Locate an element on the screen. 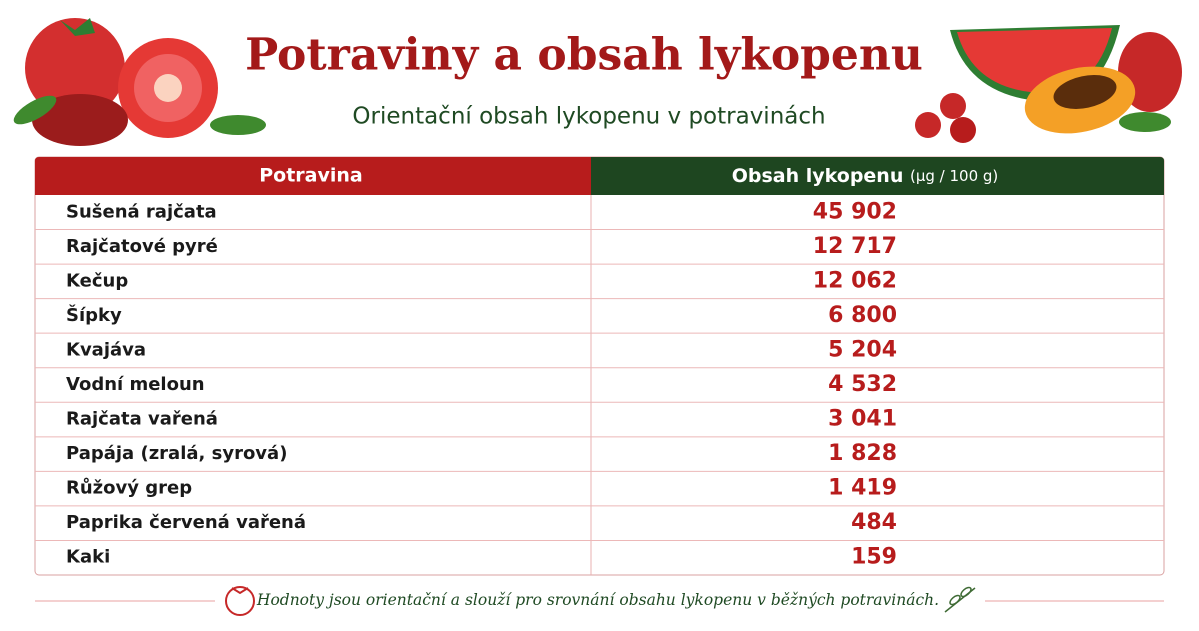 The height and width of the screenshot is (631, 1199). column-header: Obsah lykopenu (µg / 100 g) is located at coordinates (865, 176).